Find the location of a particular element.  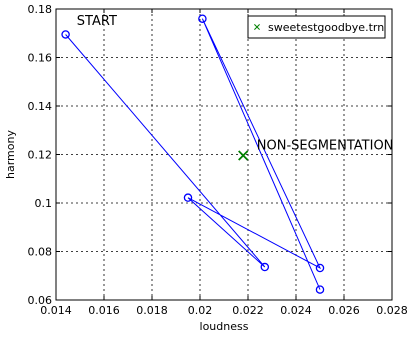

legend: sweetestgoodbye.trn is located at coordinates (316, 27).